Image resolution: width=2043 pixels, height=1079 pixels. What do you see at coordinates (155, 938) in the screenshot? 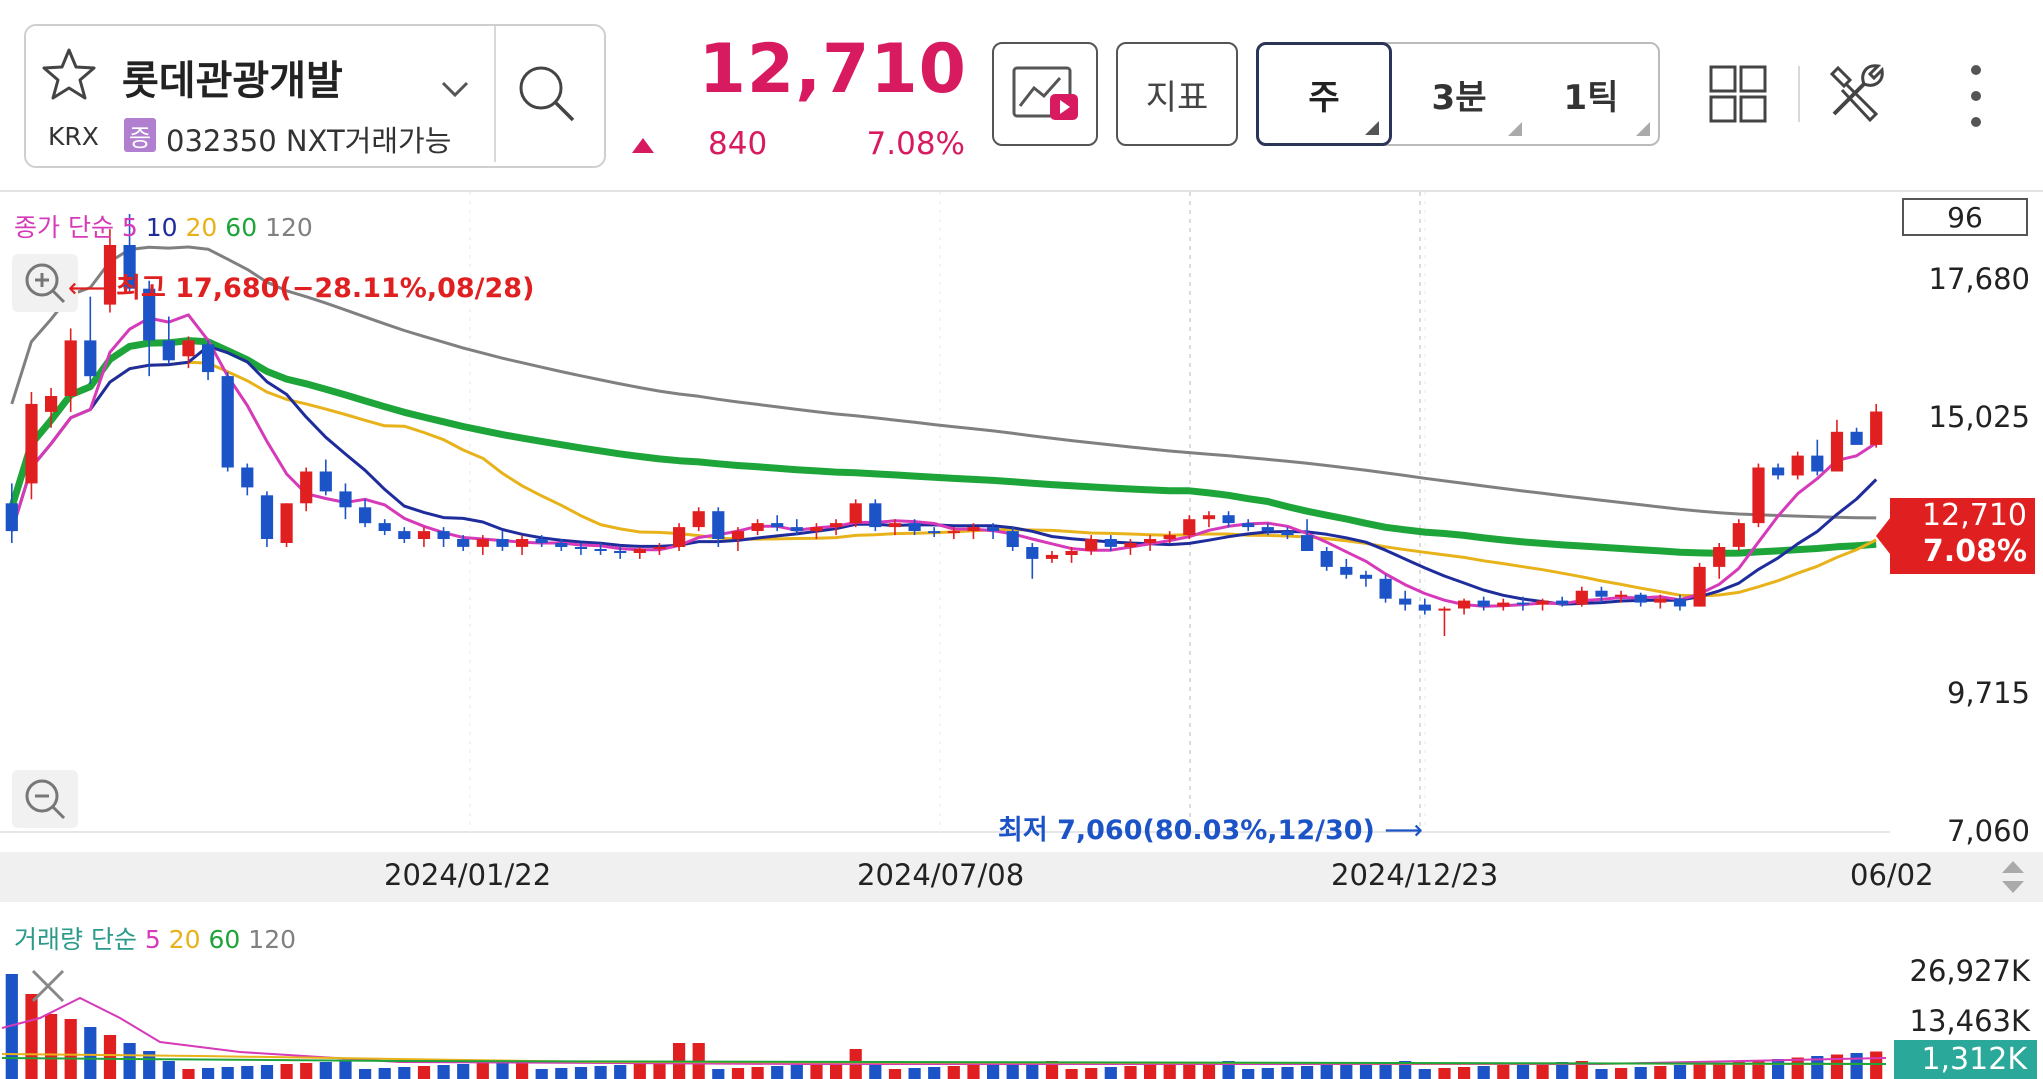
I see `volume-legend: 거래량 단순 5 20 60 120` at bounding box center [155, 938].